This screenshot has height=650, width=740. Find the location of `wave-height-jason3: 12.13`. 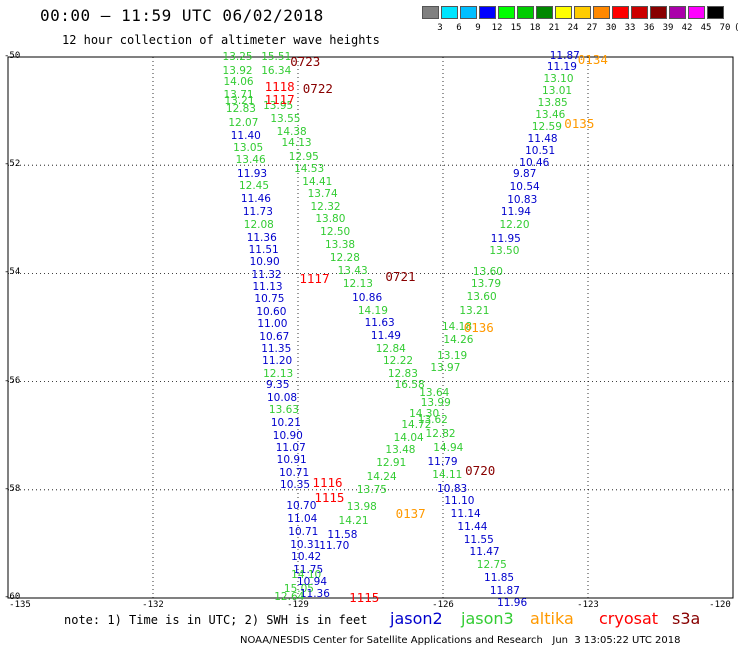

wave-height-jason3: 12.13 is located at coordinates (357, 283).